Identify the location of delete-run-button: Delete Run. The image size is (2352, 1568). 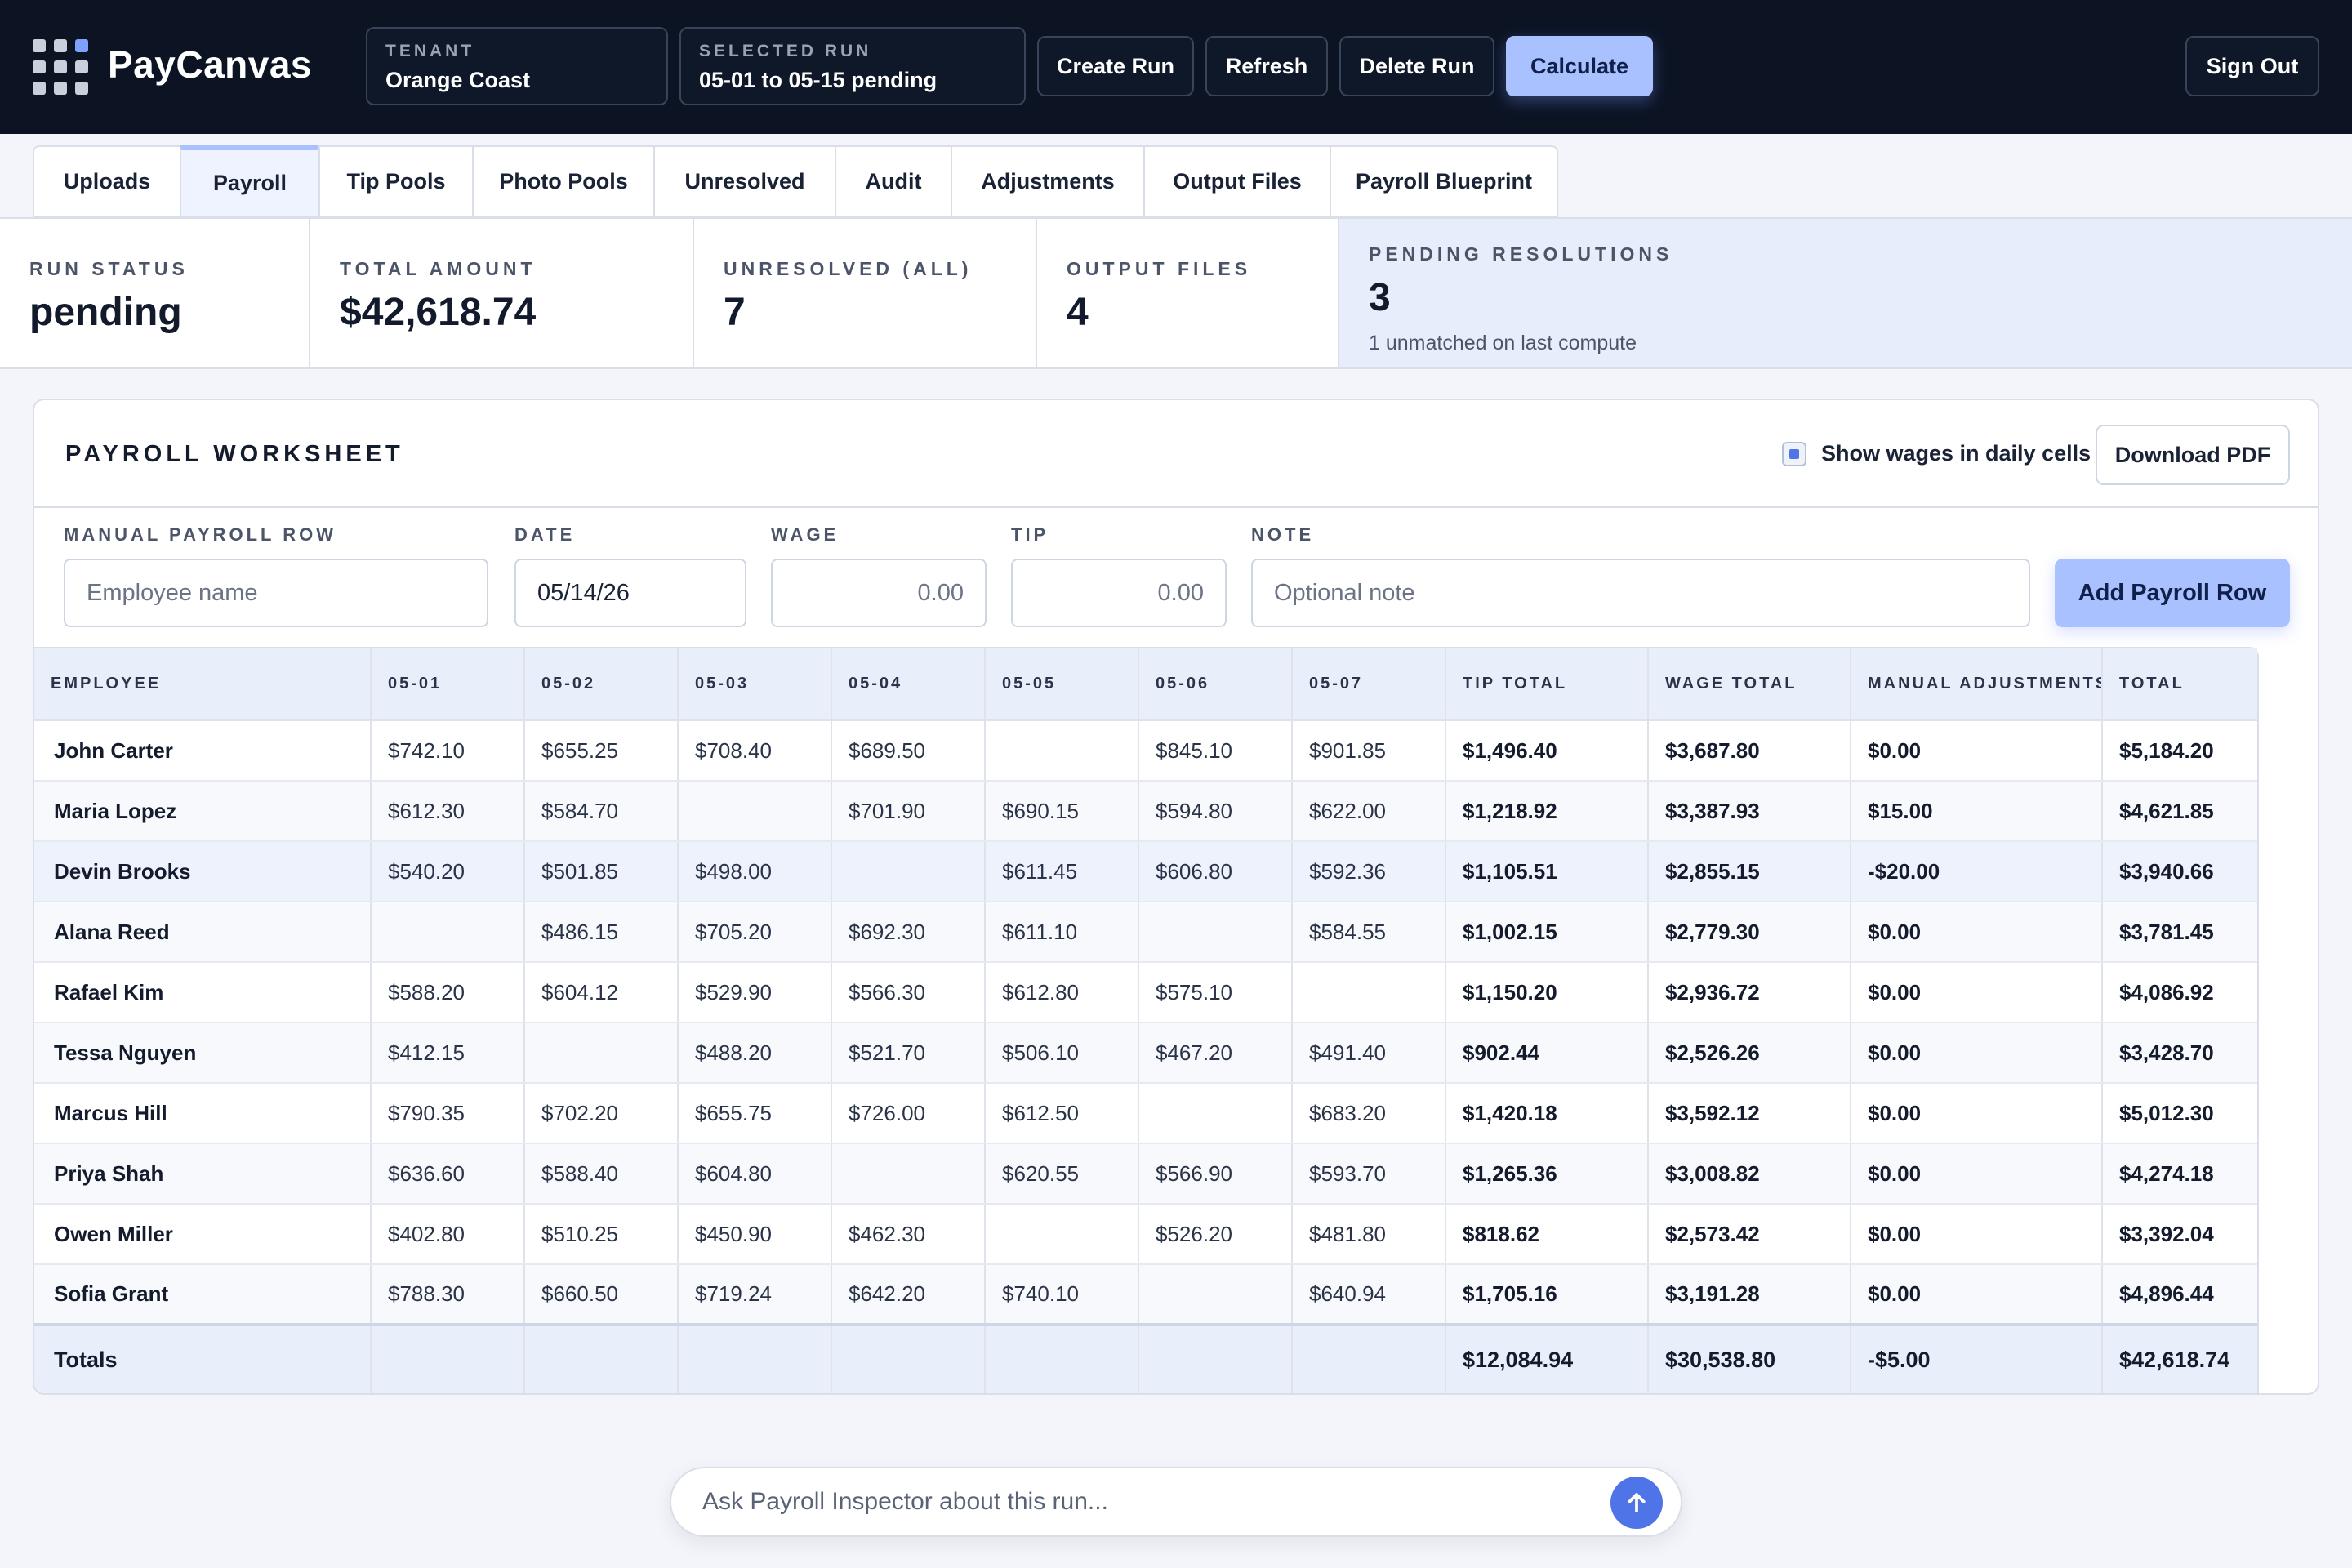
(1416, 66).